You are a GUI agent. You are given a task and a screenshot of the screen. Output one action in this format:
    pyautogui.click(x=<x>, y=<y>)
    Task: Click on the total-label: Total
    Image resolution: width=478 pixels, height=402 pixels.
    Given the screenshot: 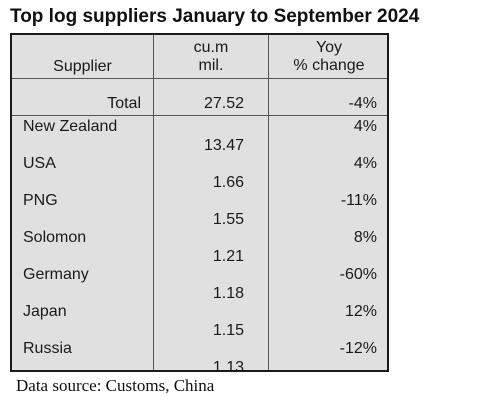 What is the action you would take?
    pyautogui.click(x=124, y=103)
    